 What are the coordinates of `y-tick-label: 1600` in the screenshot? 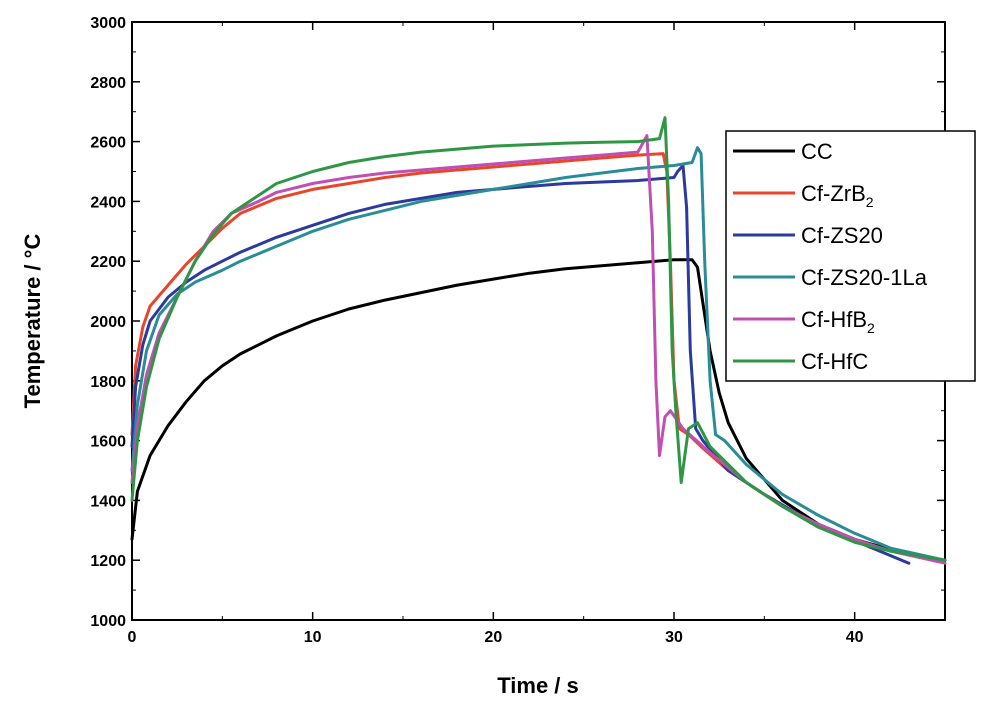 It's located at (108, 442).